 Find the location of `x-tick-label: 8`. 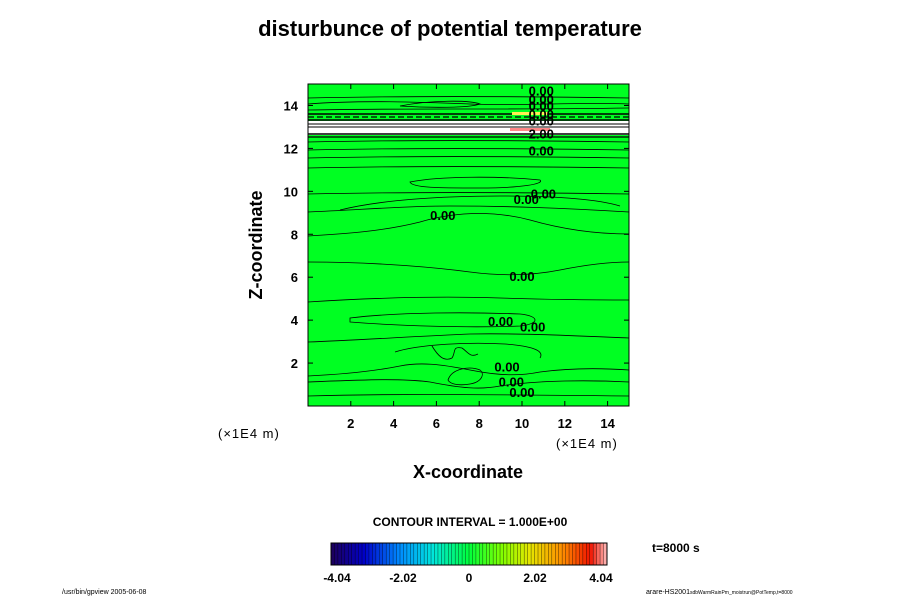

x-tick-label: 8 is located at coordinates (479, 423).